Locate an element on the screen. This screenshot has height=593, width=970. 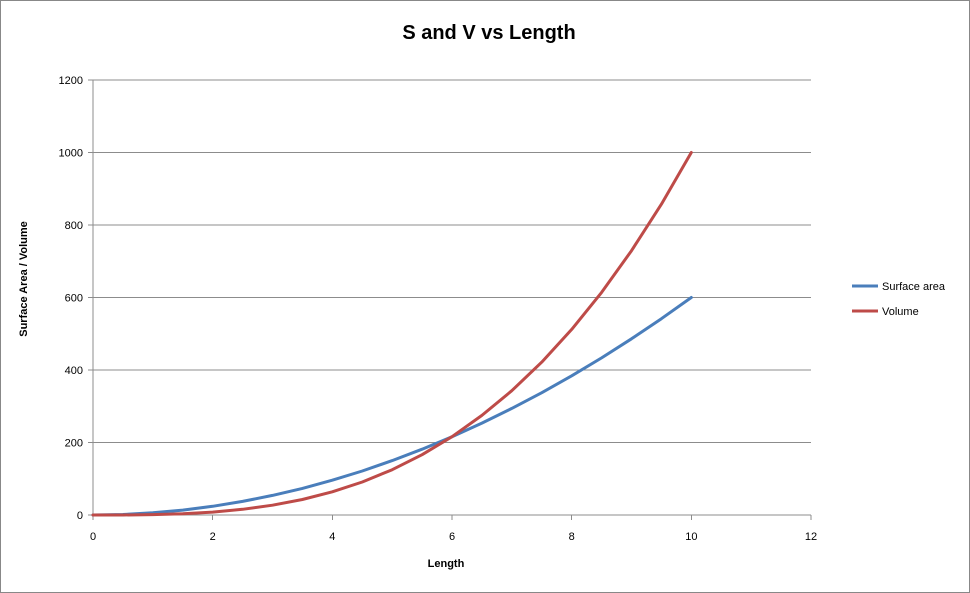
y-tick-labels: 0 200 400 600 800 1000 1200 is located at coordinates (76, 298).